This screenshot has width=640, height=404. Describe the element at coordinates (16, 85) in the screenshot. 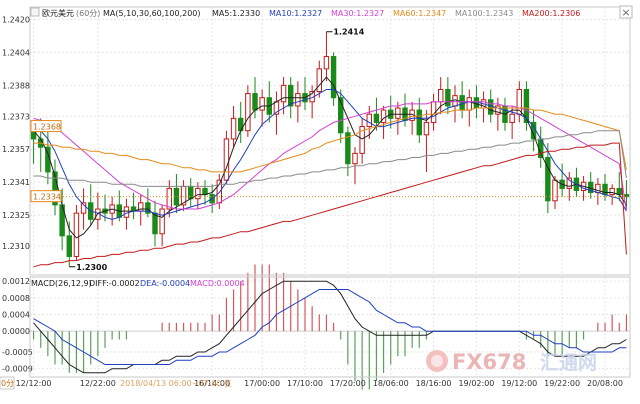

I see `price-tick-label: 1.2388` at that location.